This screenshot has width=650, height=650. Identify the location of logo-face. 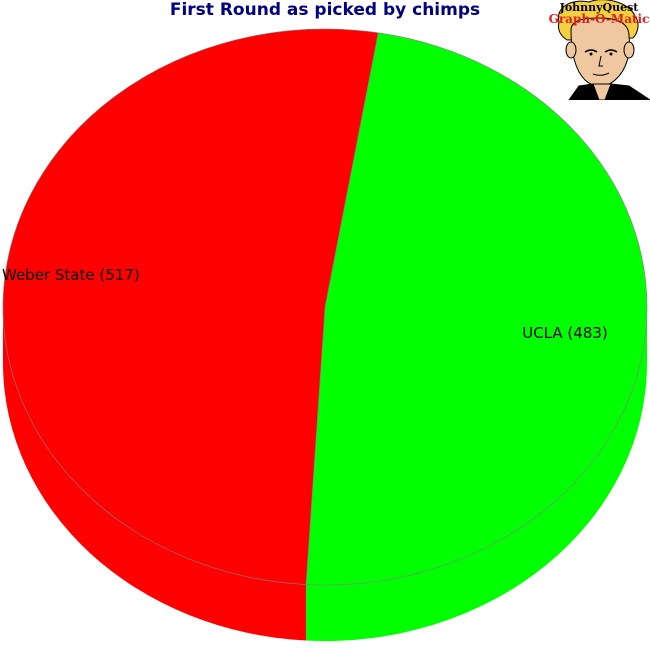
(600, 52).